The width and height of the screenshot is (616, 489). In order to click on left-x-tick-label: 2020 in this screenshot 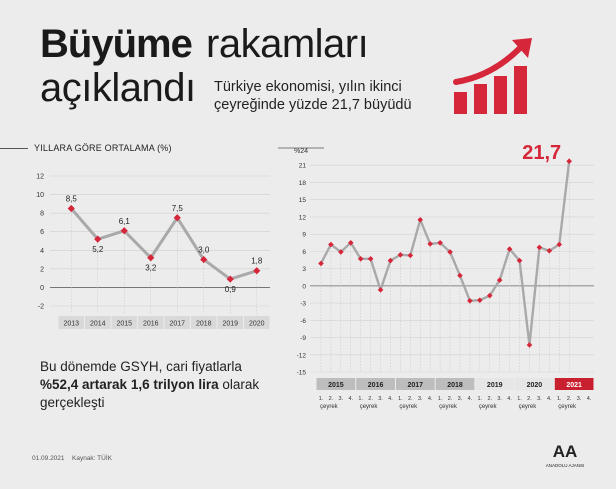, I will do `click(257, 324)`.